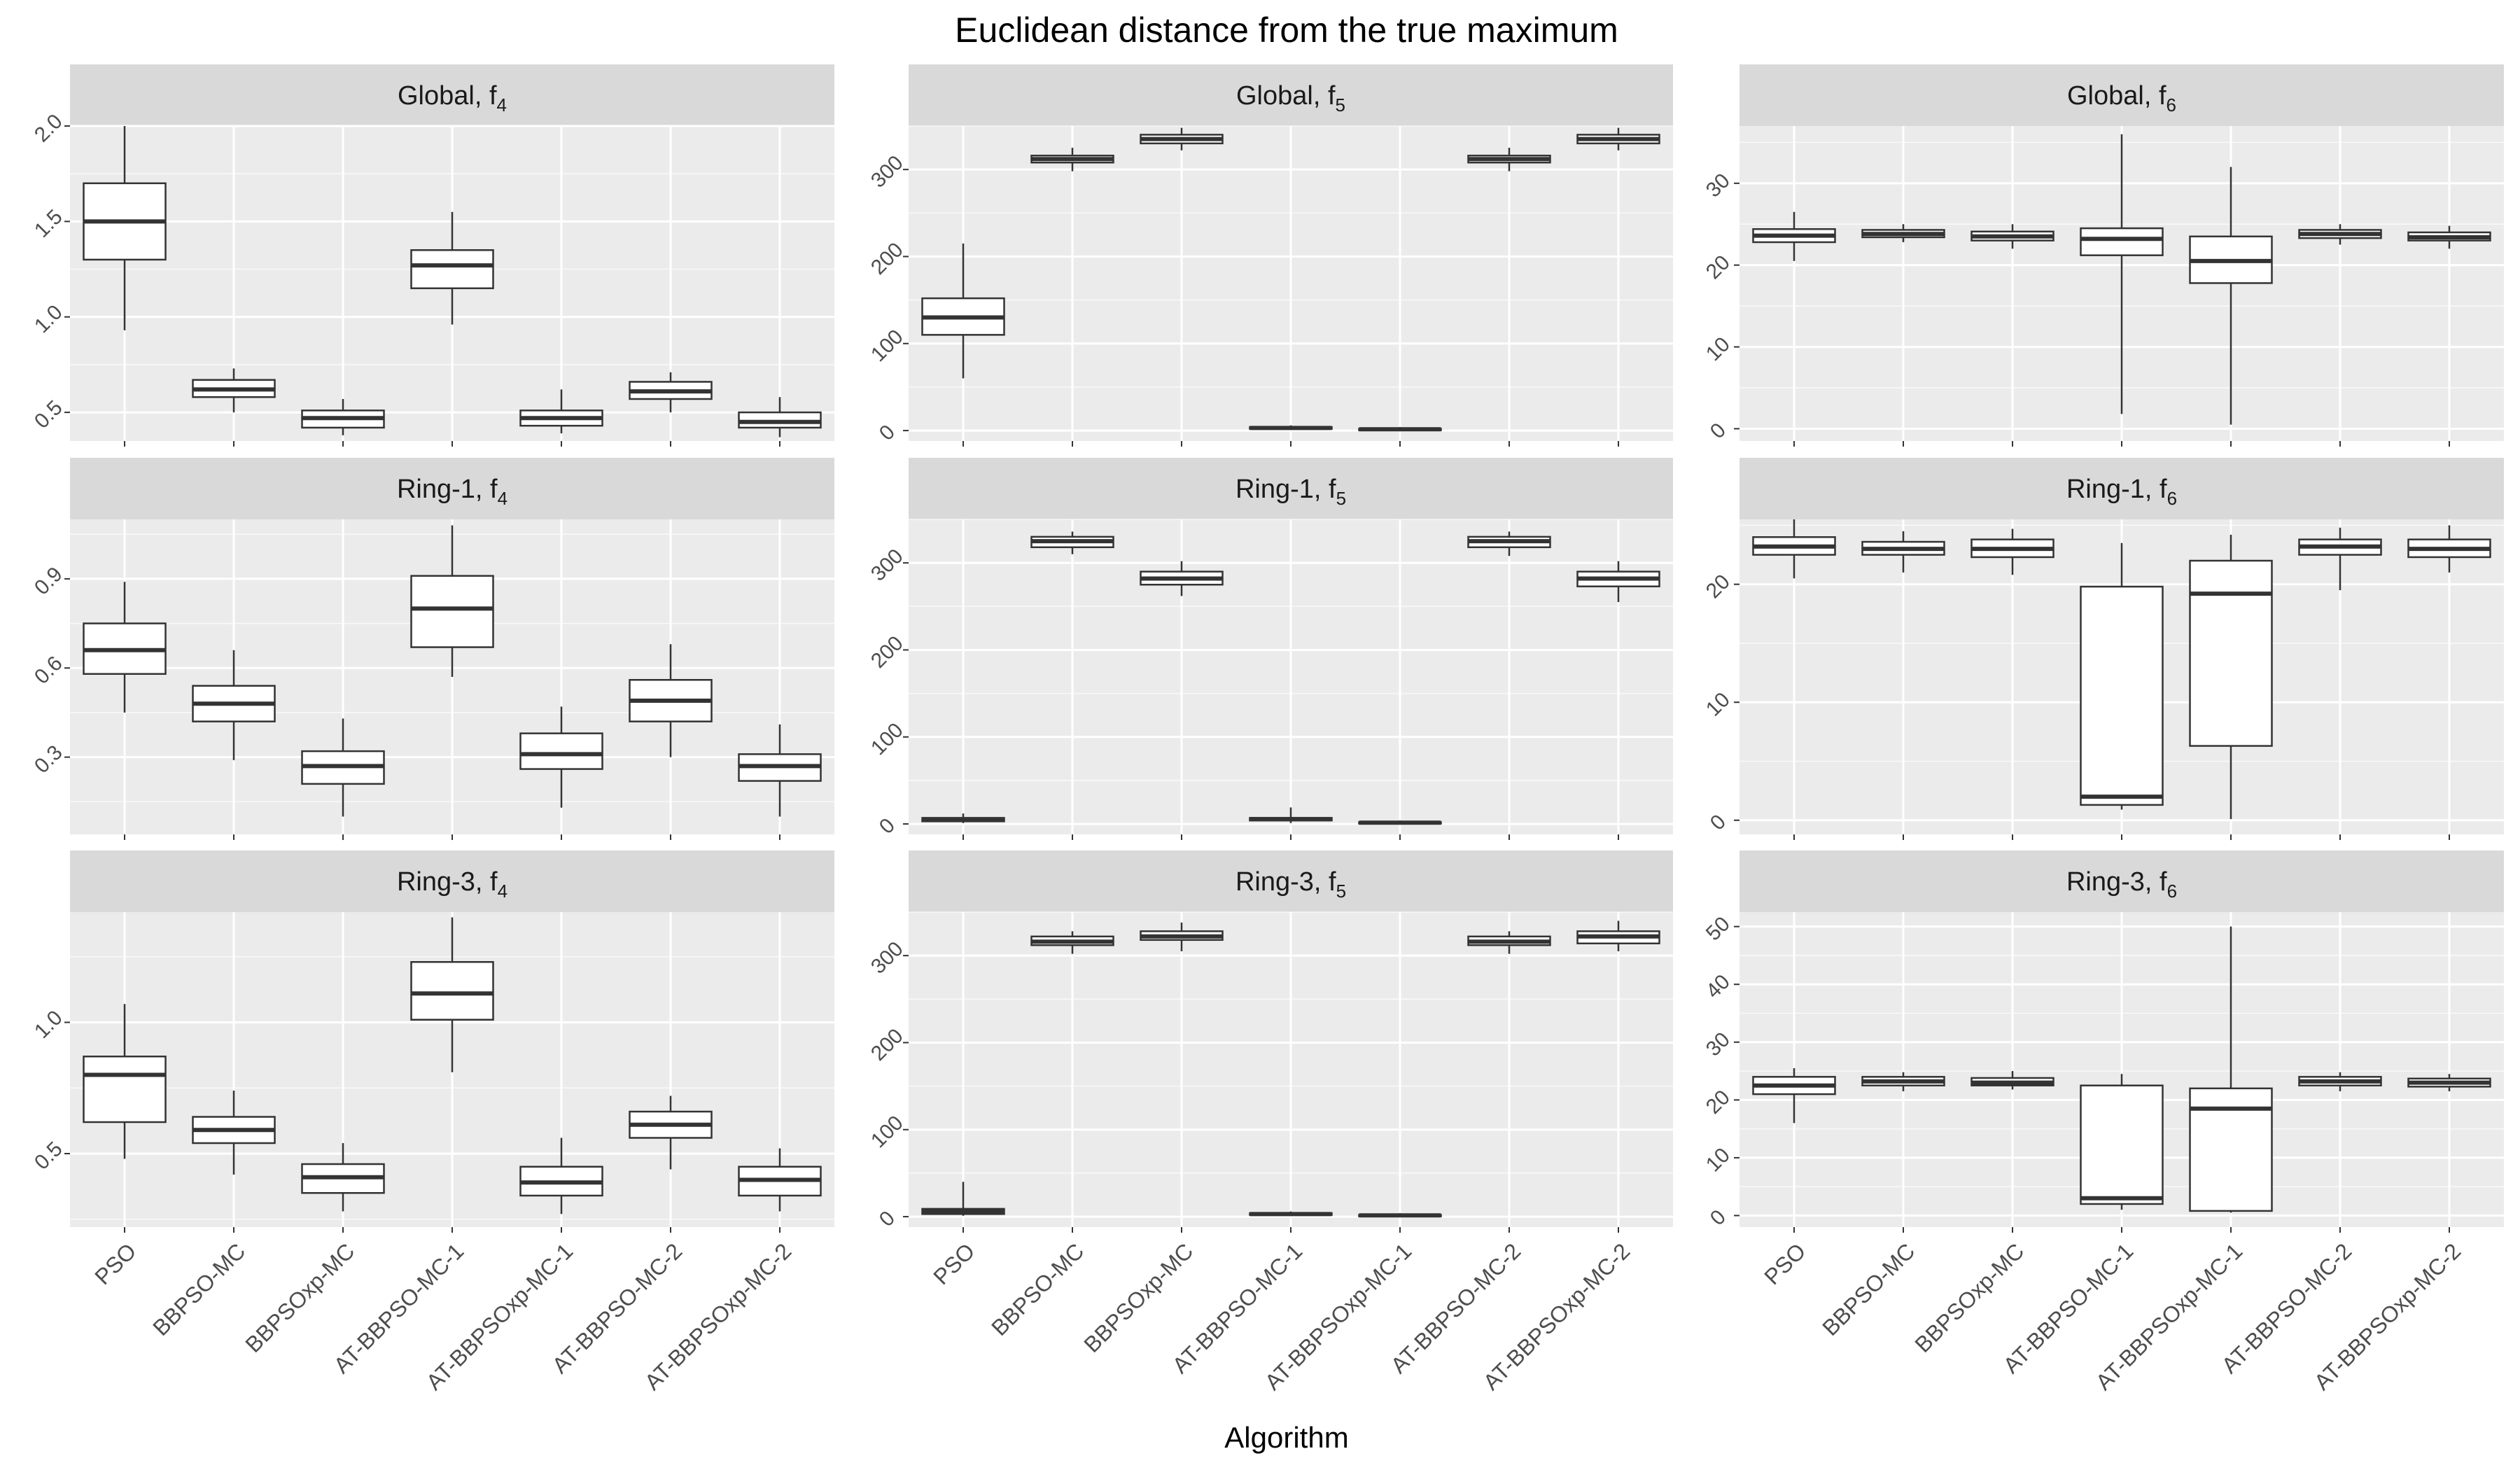  What do you see at coordinates (1290, 98) in the screenshot?
I see `facet-strip-label: Global, f5` at bounding box center [1290, 98].